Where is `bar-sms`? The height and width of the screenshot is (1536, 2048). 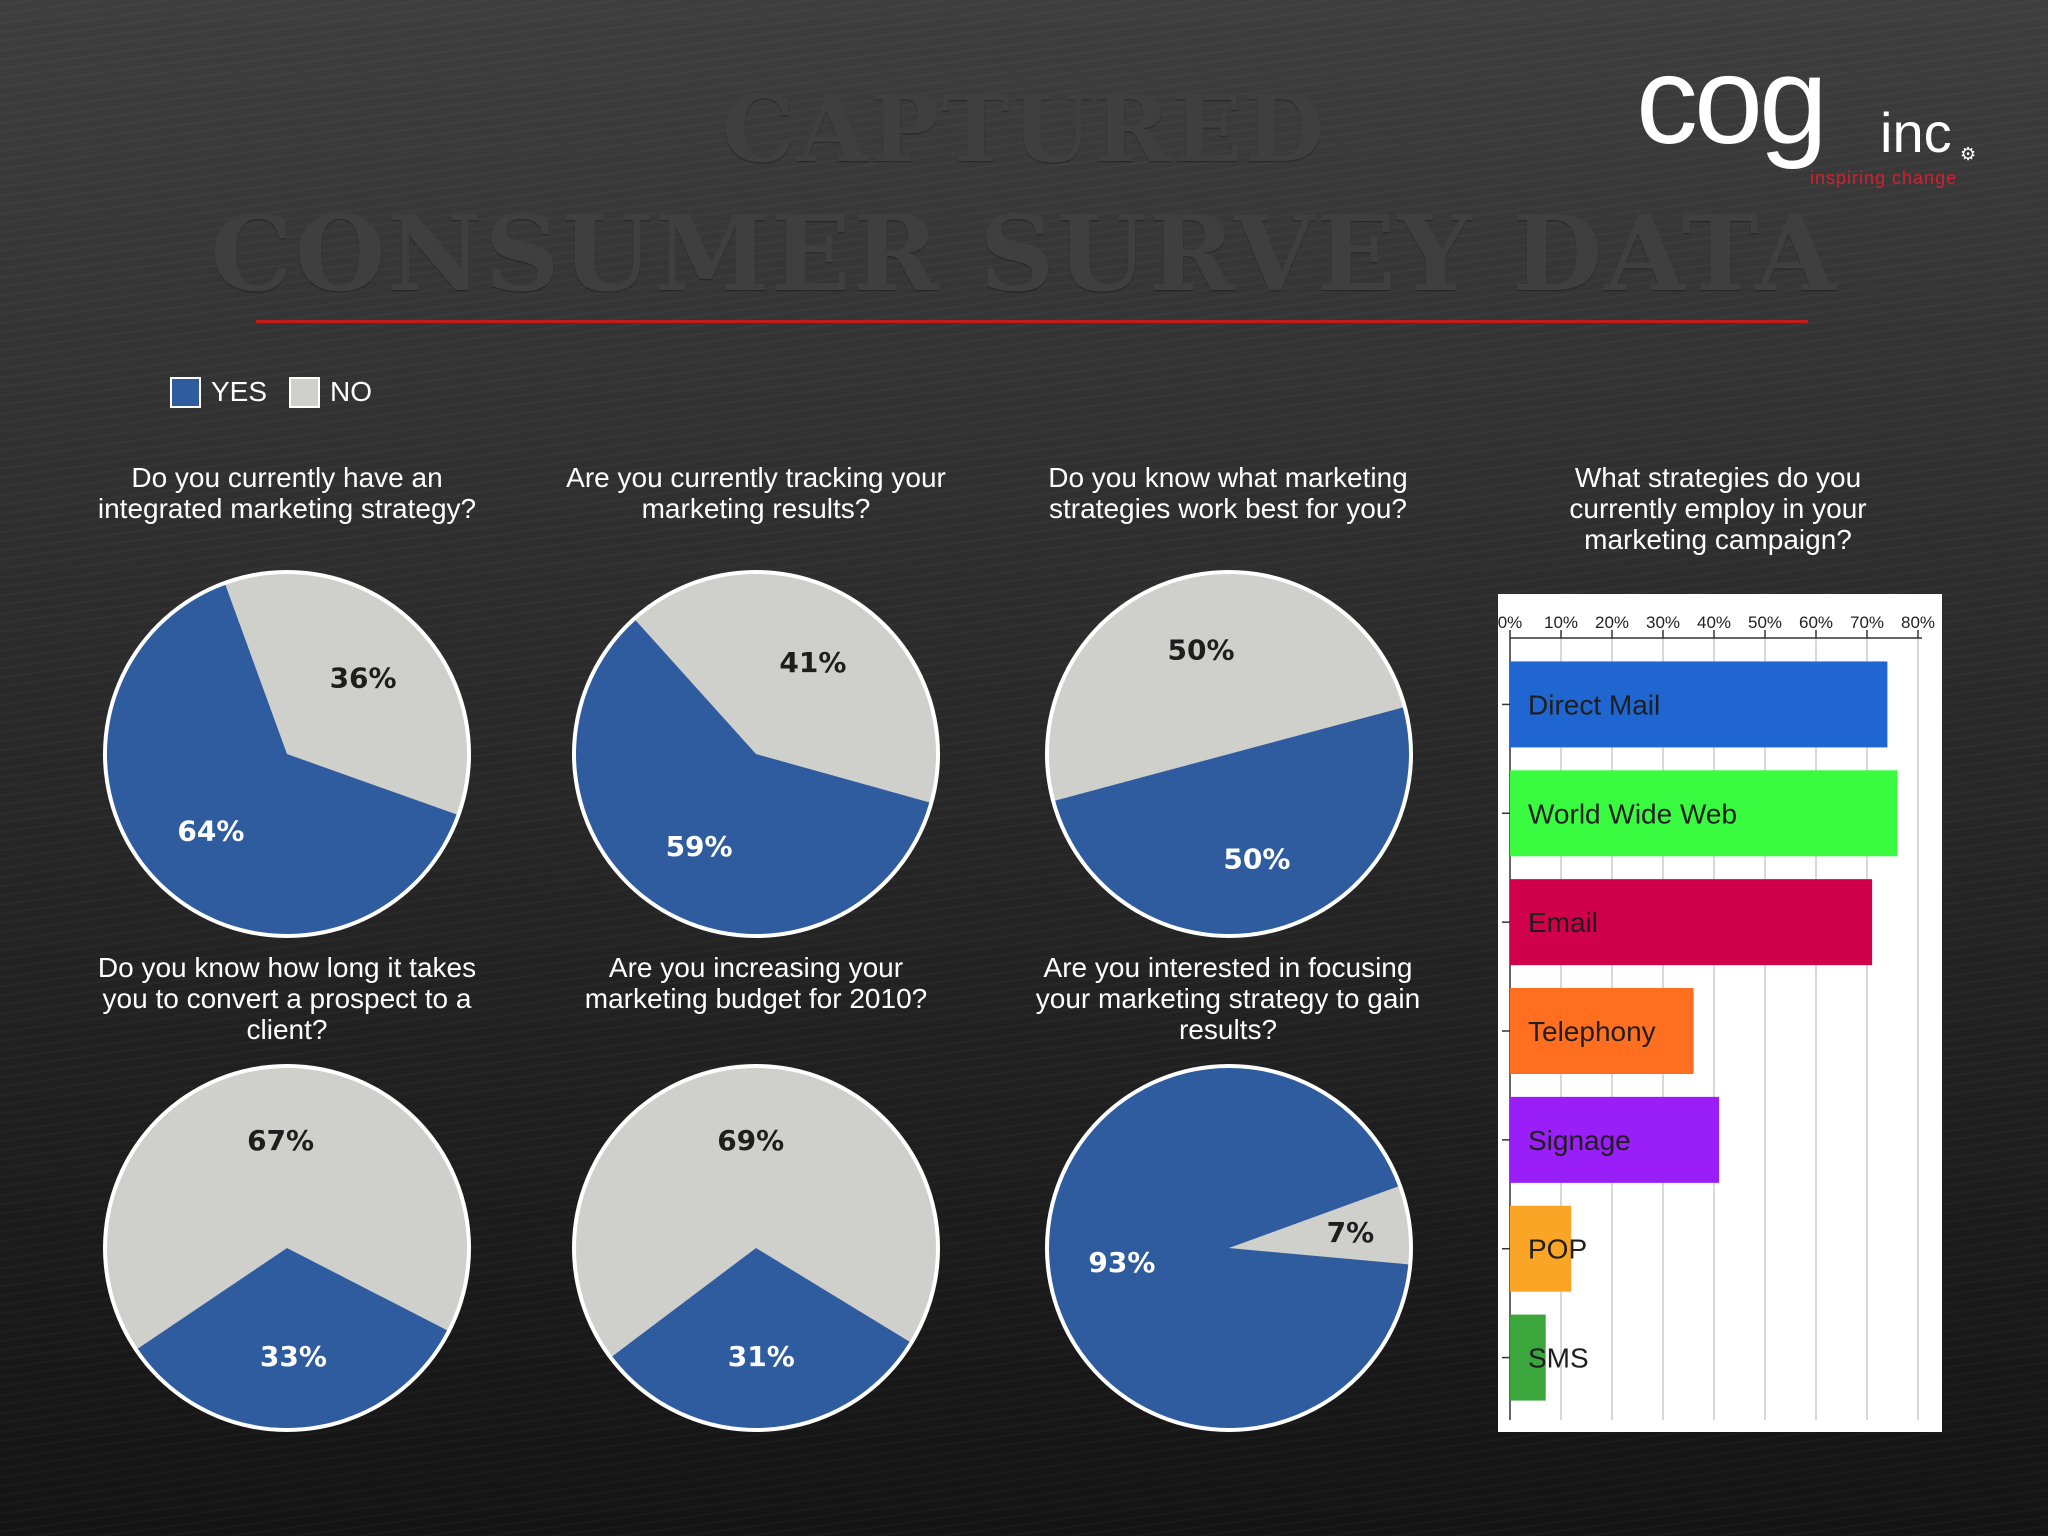
bar-sms is located at coordinates (1528, 1357).